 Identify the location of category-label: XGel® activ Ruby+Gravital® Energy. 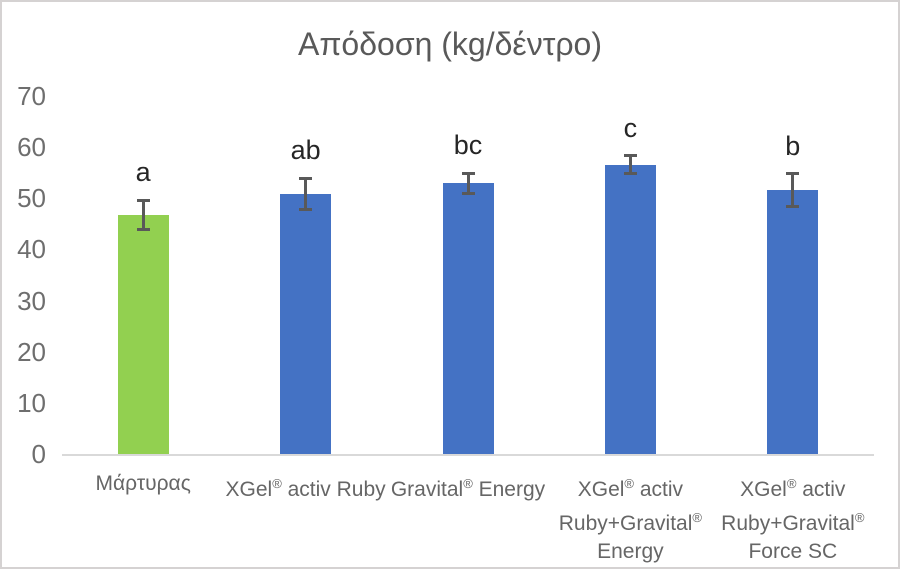
(630, 518).